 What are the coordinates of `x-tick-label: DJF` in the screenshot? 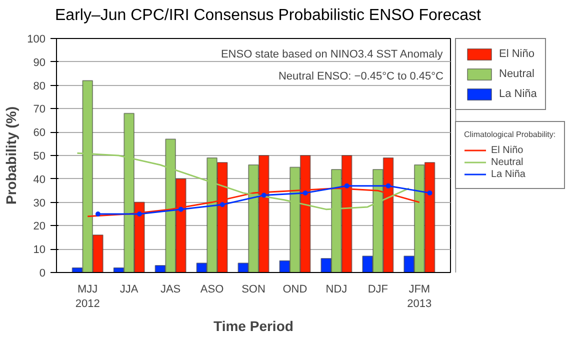 It's located at (378, 290).